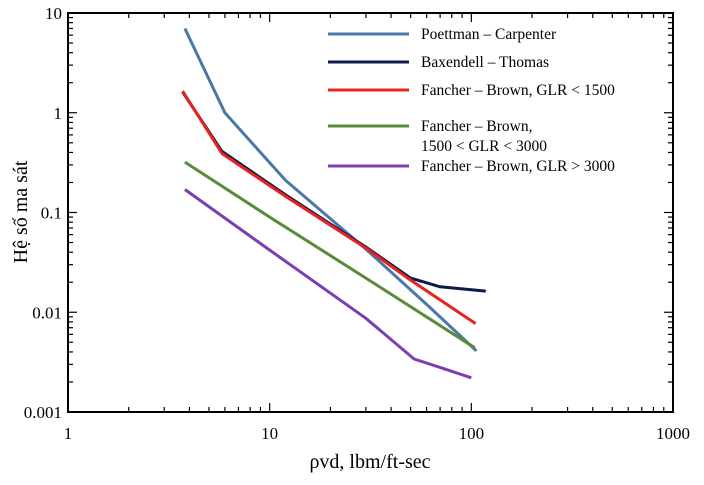 The image size is (704, 485). Describe the element at coordinates (47, 312) in the screenshot. I see `y-tick-label: 0.01` at that location.